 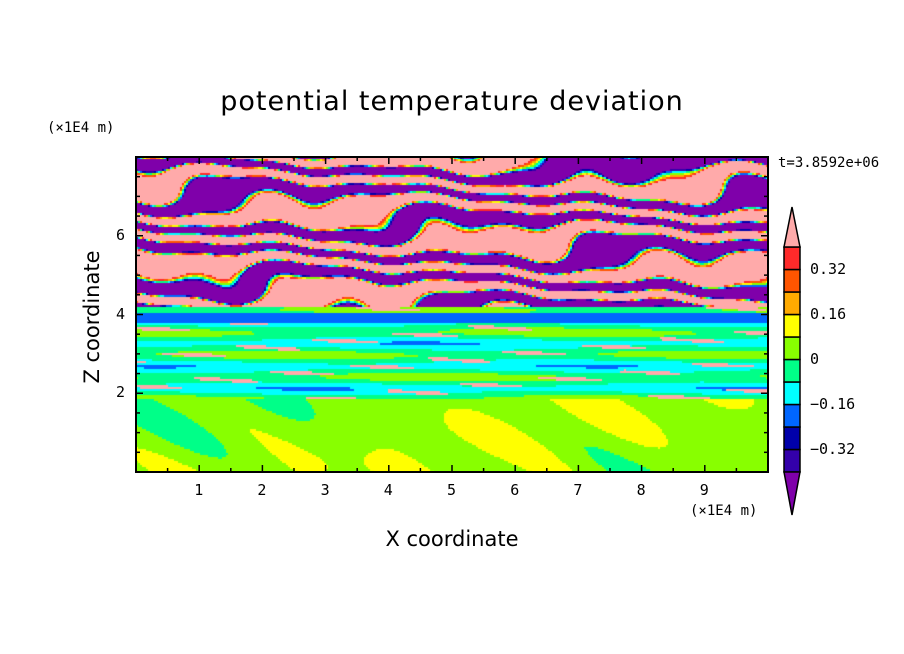 What do you see at coordinates (833, 448) in the screenshot?
I see `colorbar-label: −0.32` at bounding box center [833, 448].